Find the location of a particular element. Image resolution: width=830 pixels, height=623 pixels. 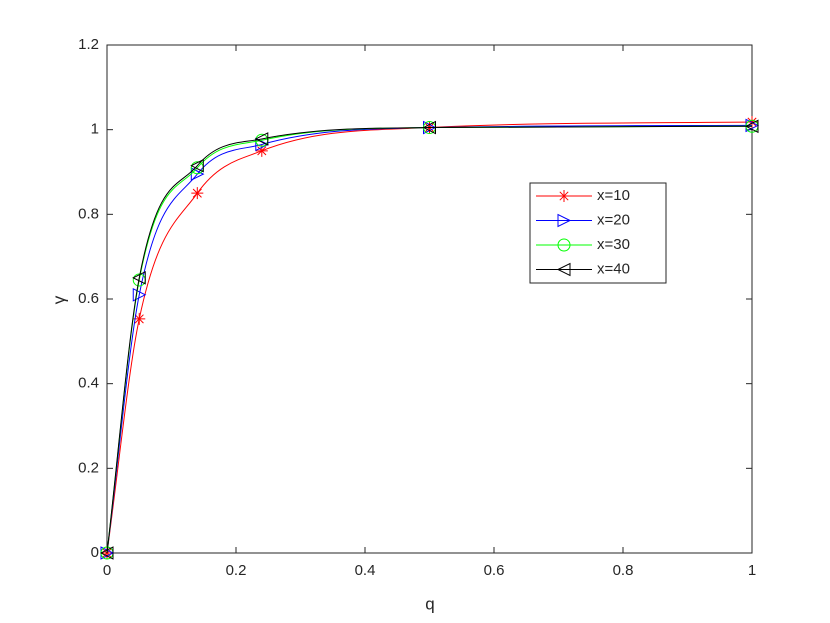

y-tick-label: 1.2 is located at coordinates (88, 44).